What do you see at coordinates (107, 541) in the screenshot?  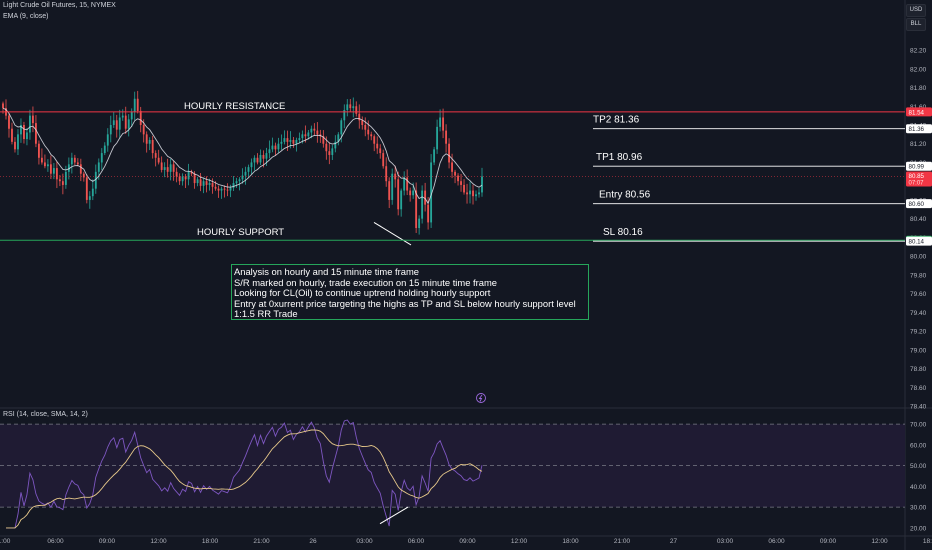 I see `time-axis-label: 09:00` at bounding box center [107, 541].